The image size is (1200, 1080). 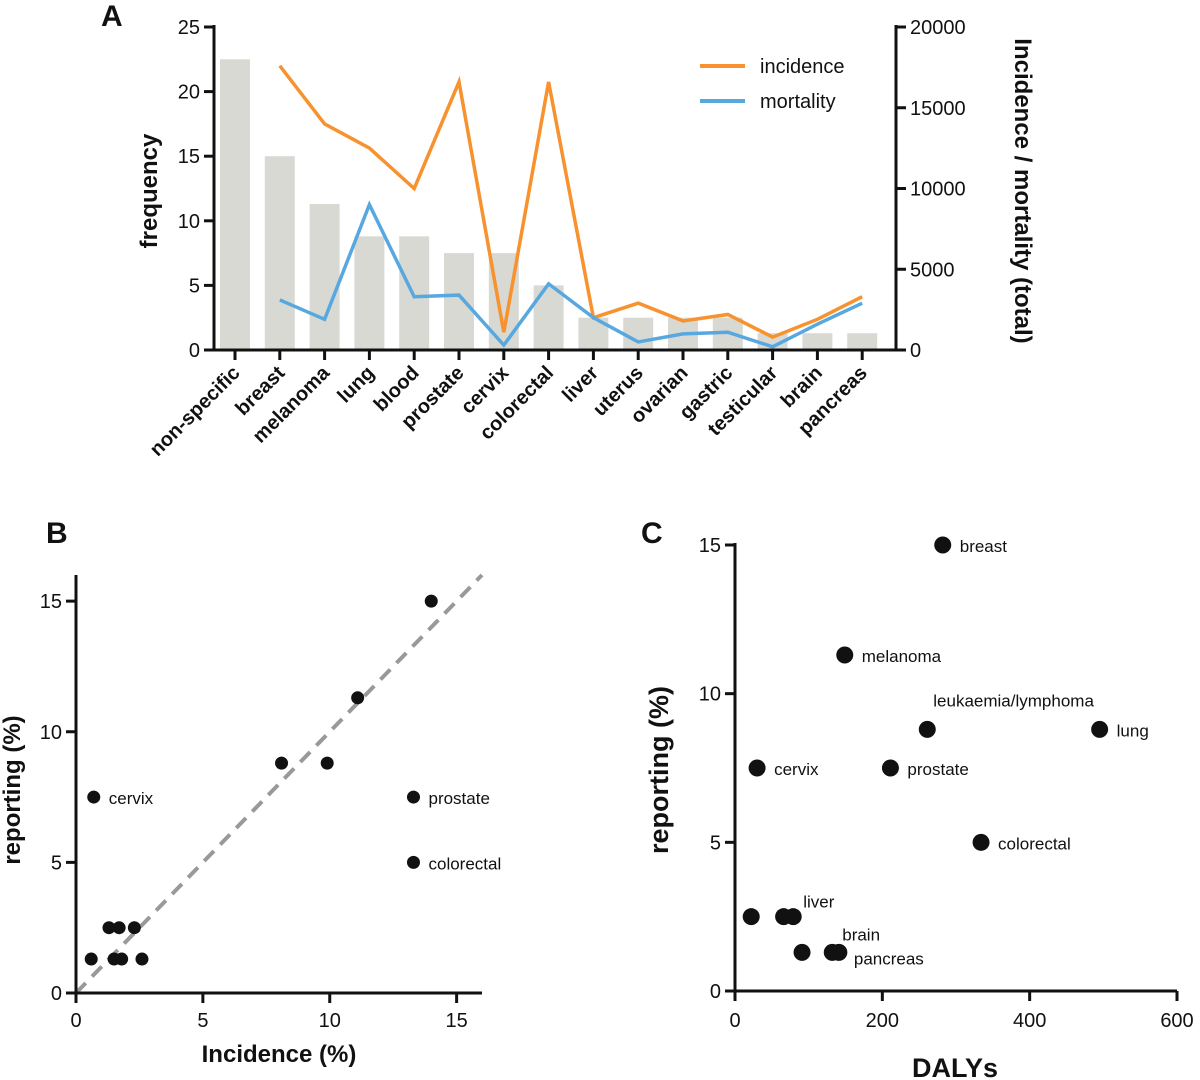 What do you see at coordinates (798, 102) in the screenshot?
I see `mortality-legend-label: mortality` at bounding box center [798, 102].